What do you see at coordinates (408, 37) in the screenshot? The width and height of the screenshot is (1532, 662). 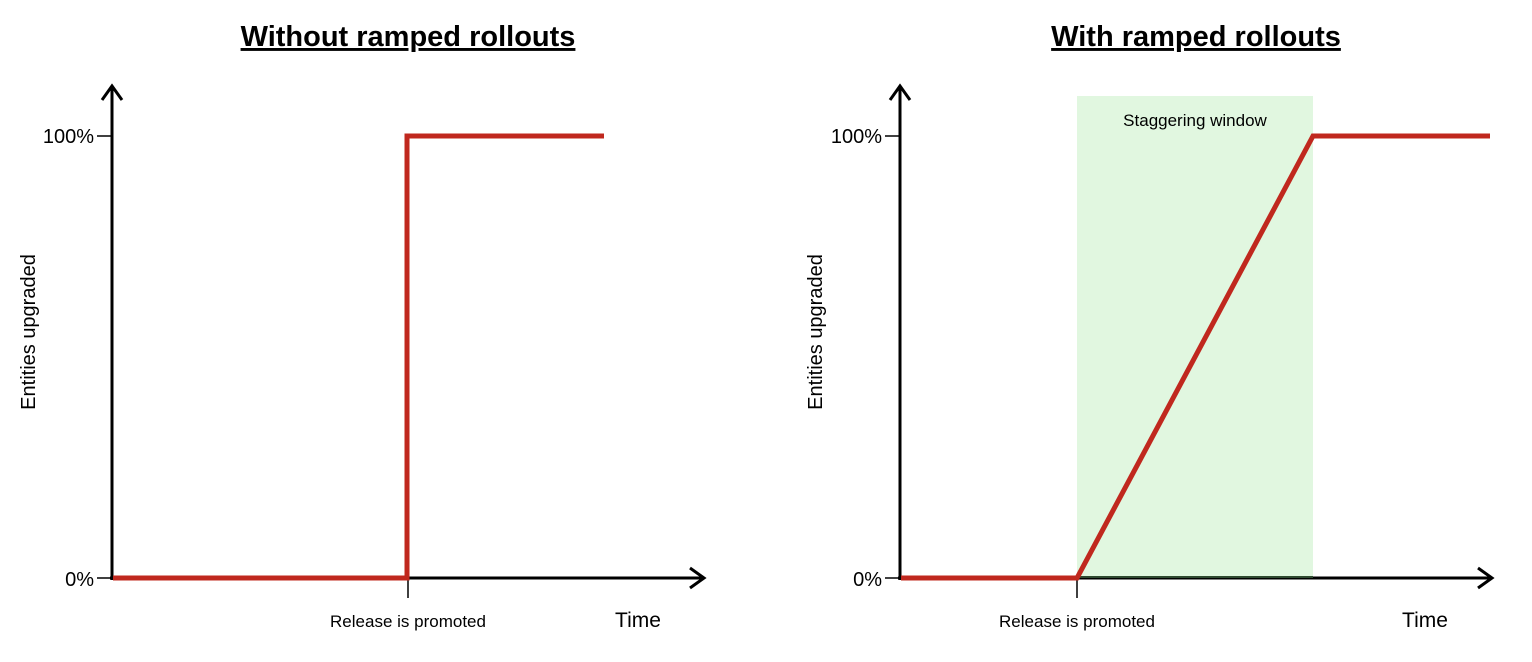 I see `left-chart-title: Without ramped rollouts` at bounding box center [408, 37].